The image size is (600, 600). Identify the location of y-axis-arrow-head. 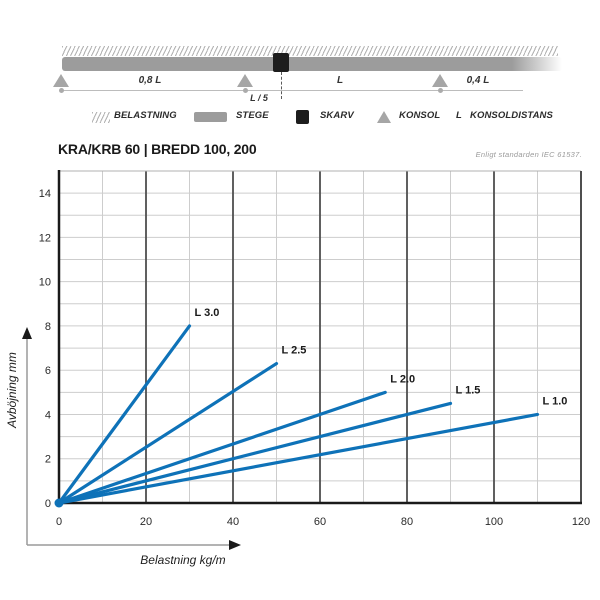
(27, 333).